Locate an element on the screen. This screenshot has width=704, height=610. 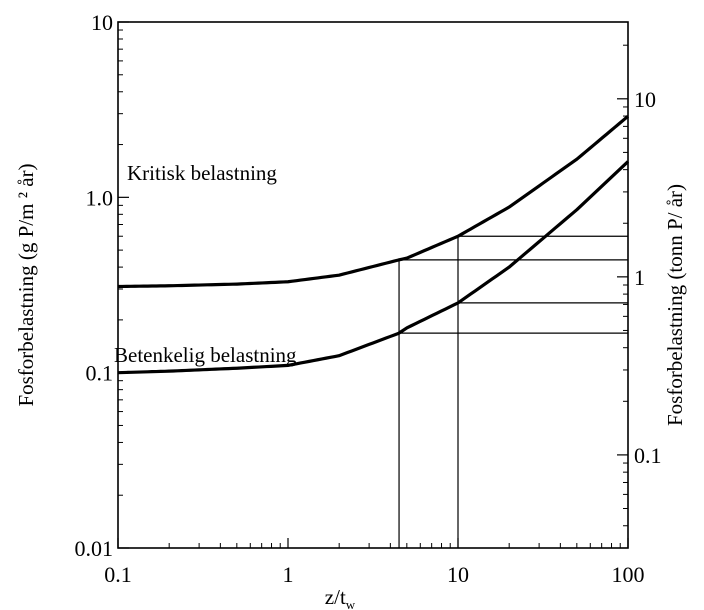
y-tick-label-2: 1.0 is located at coordinates (100, 197).